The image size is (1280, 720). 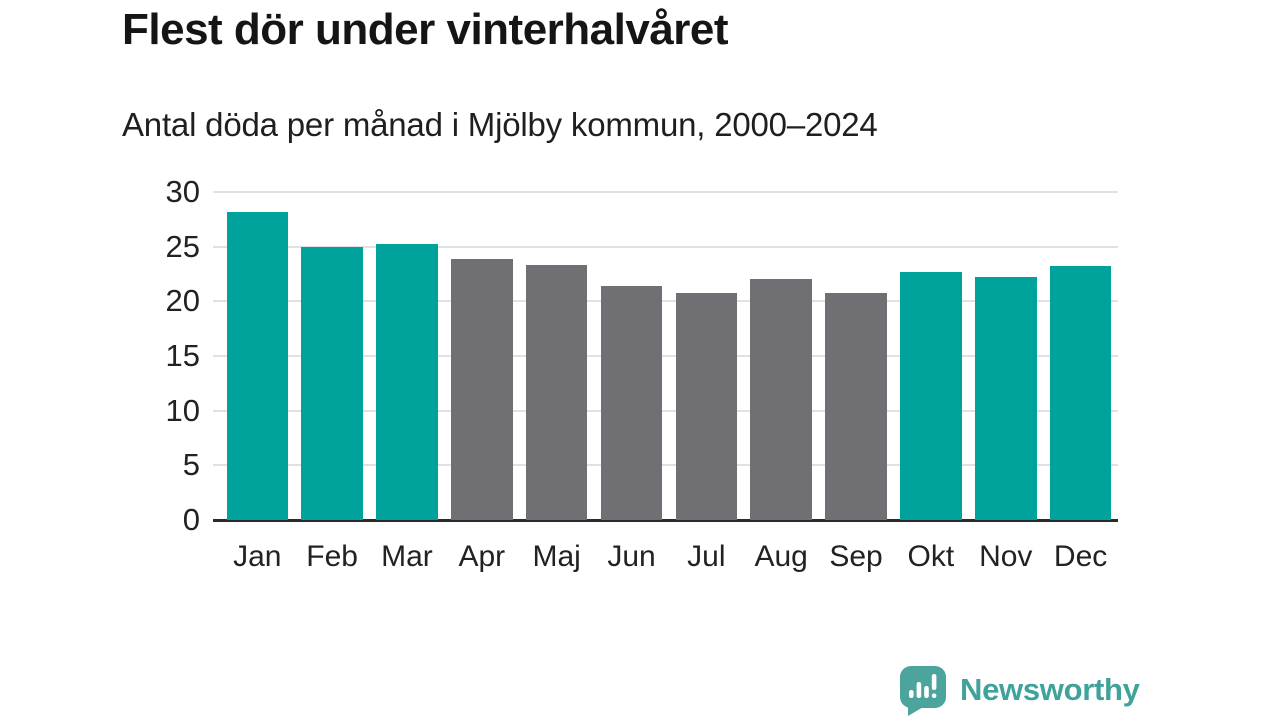 I want to click on x-axis-line, so click(x=665, y=520).